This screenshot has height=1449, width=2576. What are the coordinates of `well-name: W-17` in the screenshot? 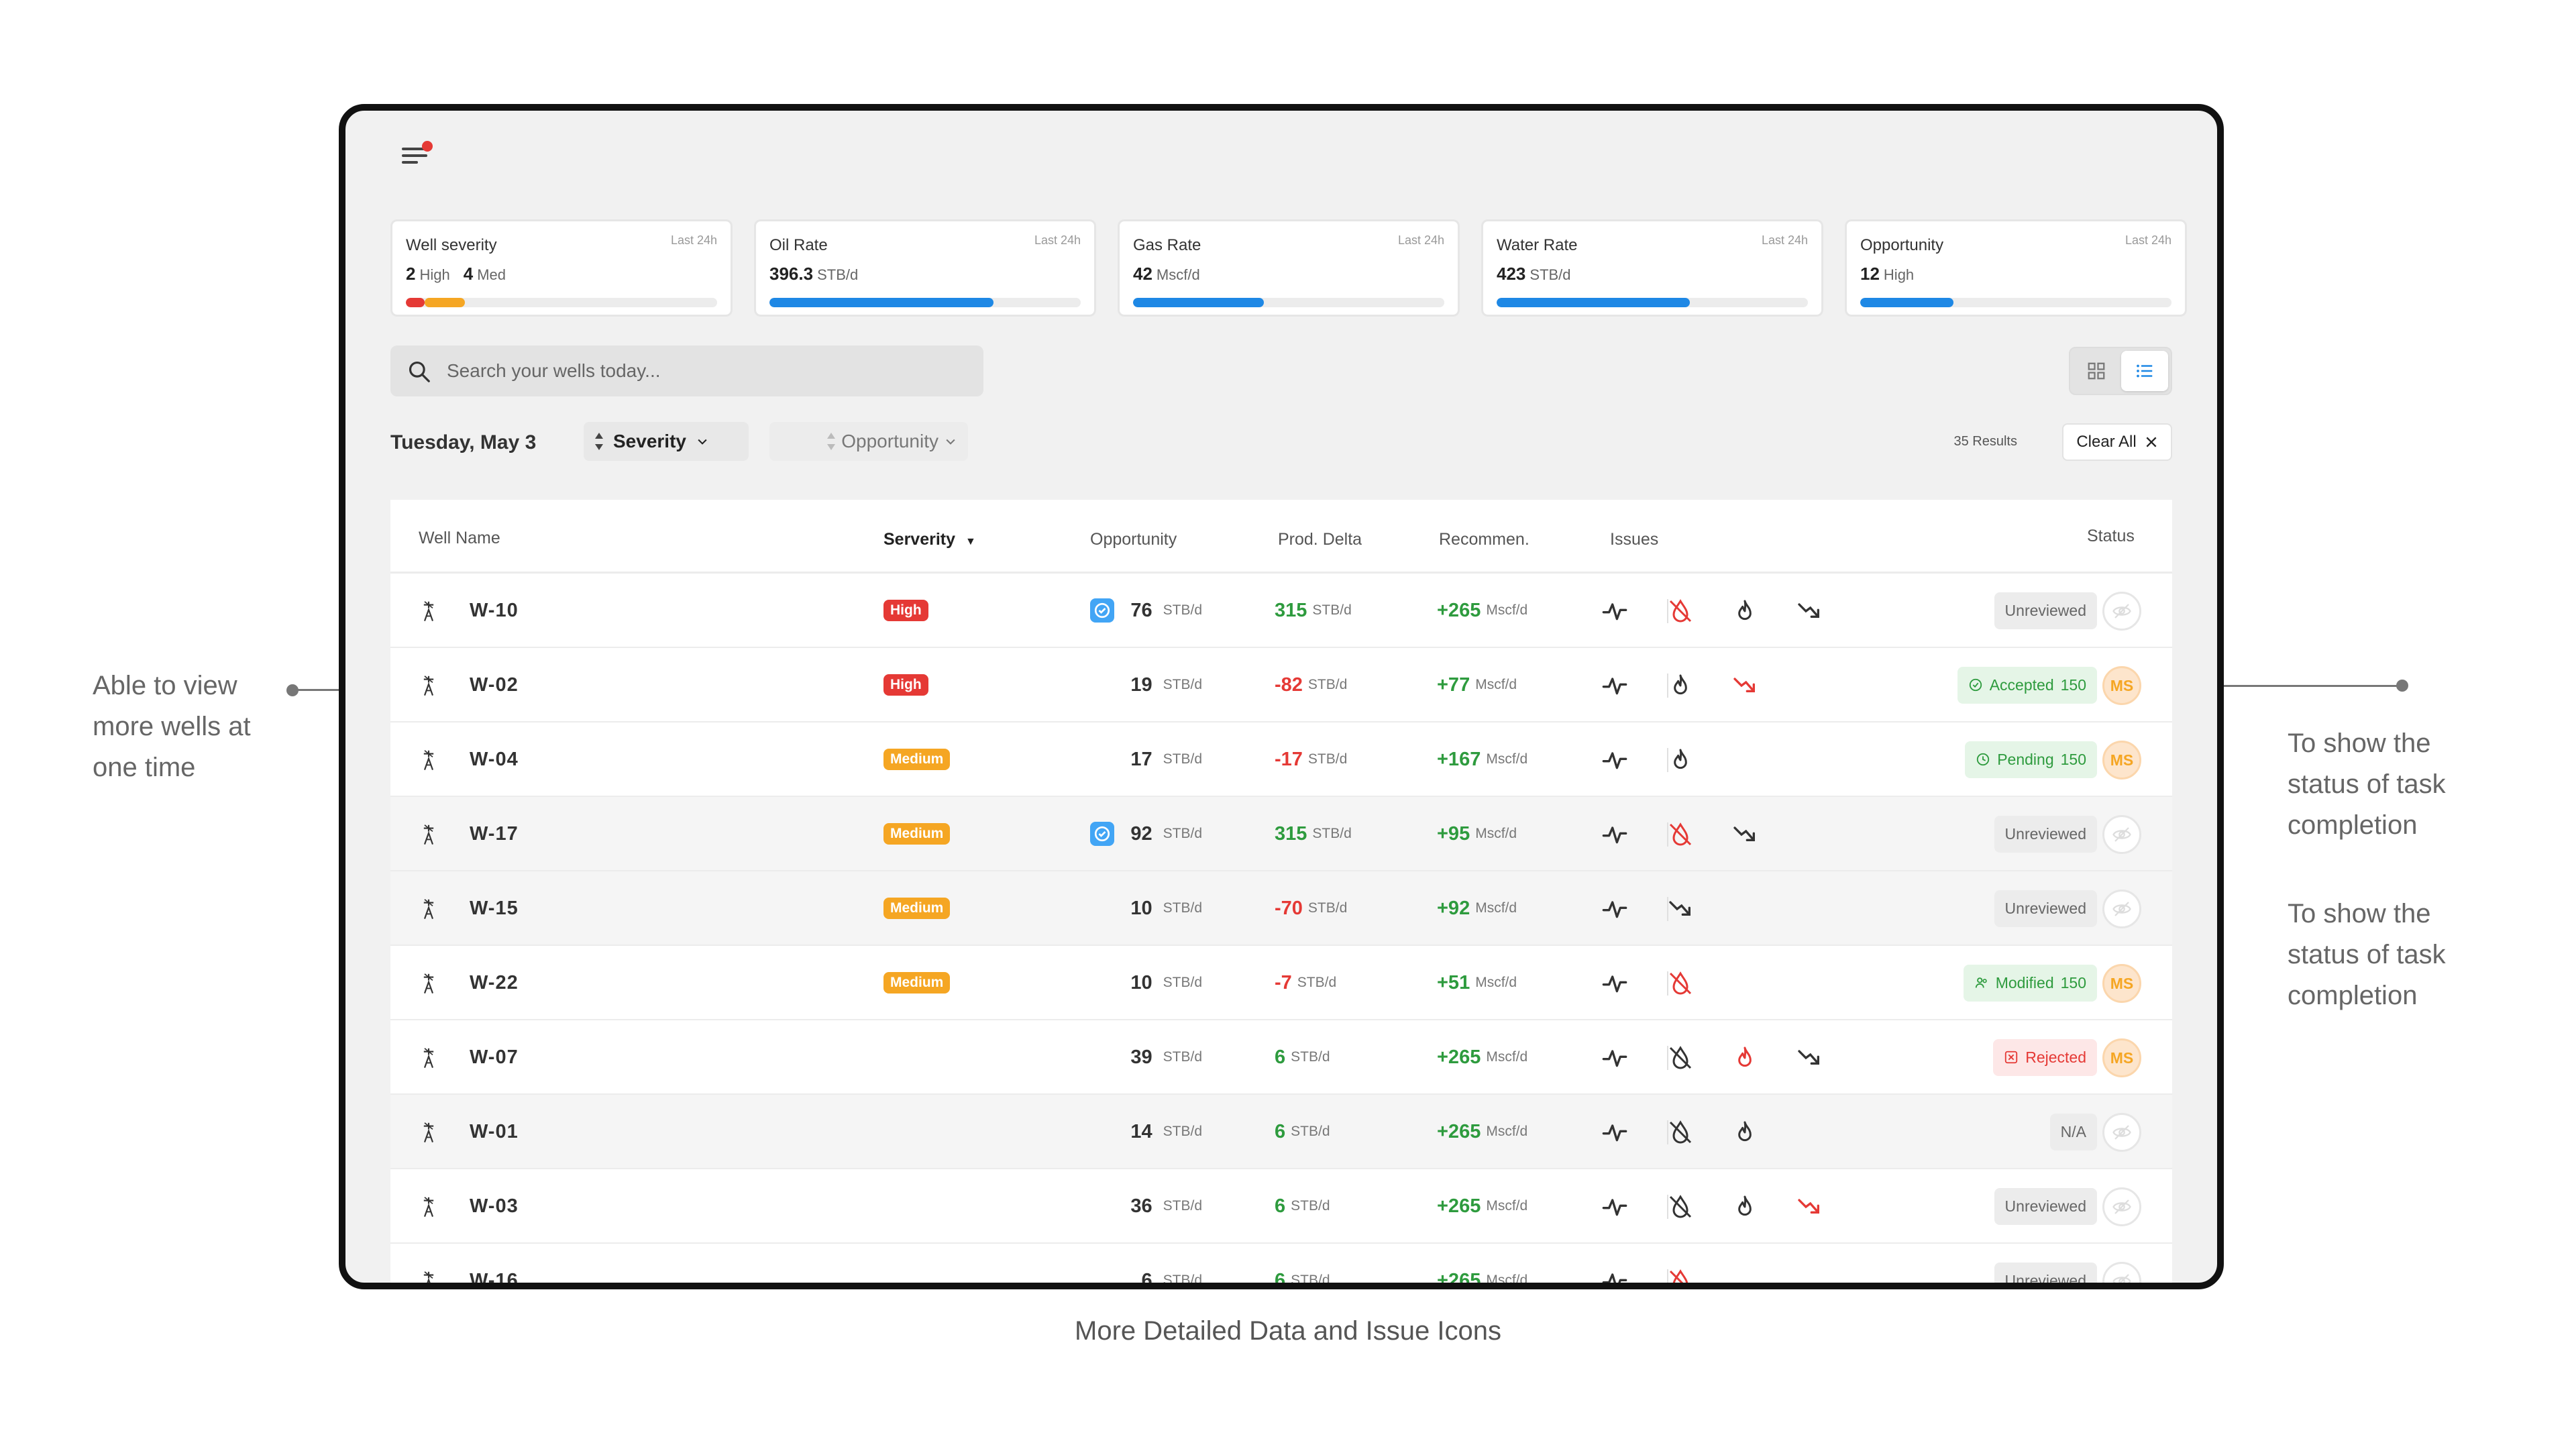 It's located at (494, 833).